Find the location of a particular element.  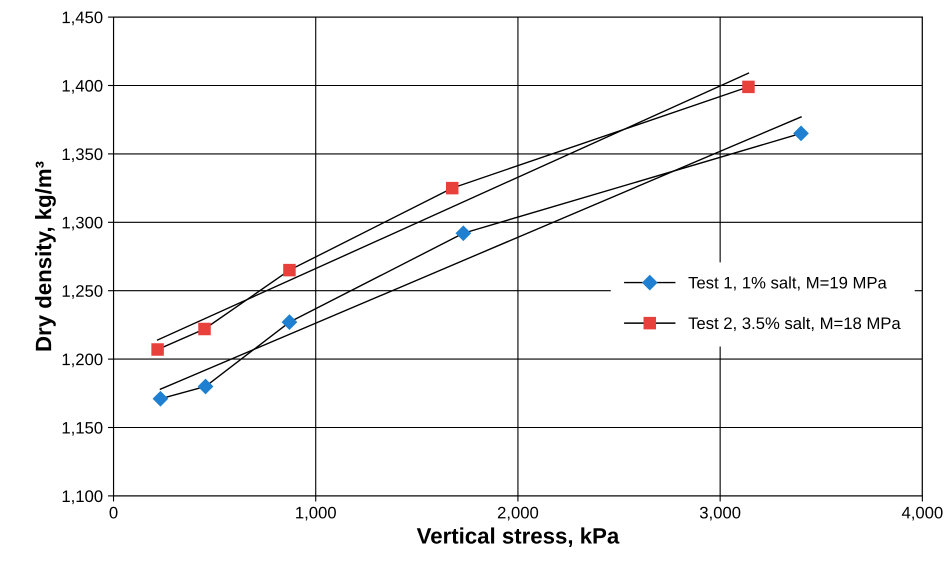

y-tick-label: 1,300 is located at coordinates (82, 223).